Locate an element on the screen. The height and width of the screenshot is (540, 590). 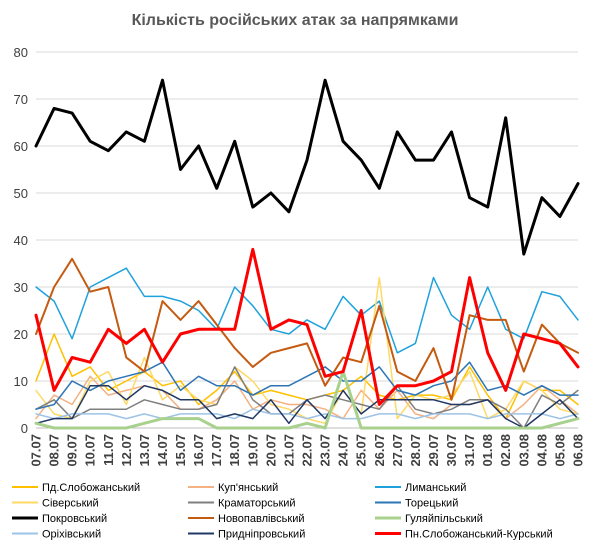
x-tick-label: 21.07 is located at coordinates (288, 450).